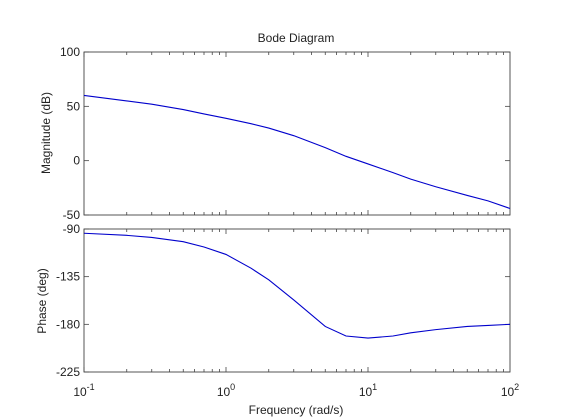  I want to click on xtick-label: 10², so click(510, 390).